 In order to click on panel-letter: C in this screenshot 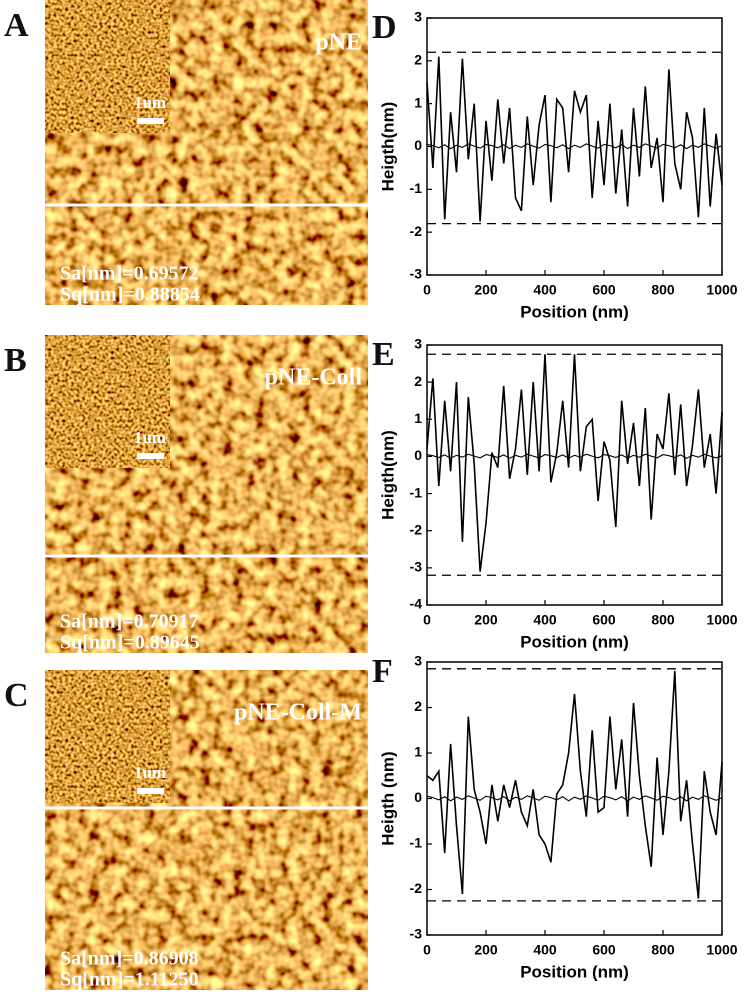, I will do `click(16, 695)`.